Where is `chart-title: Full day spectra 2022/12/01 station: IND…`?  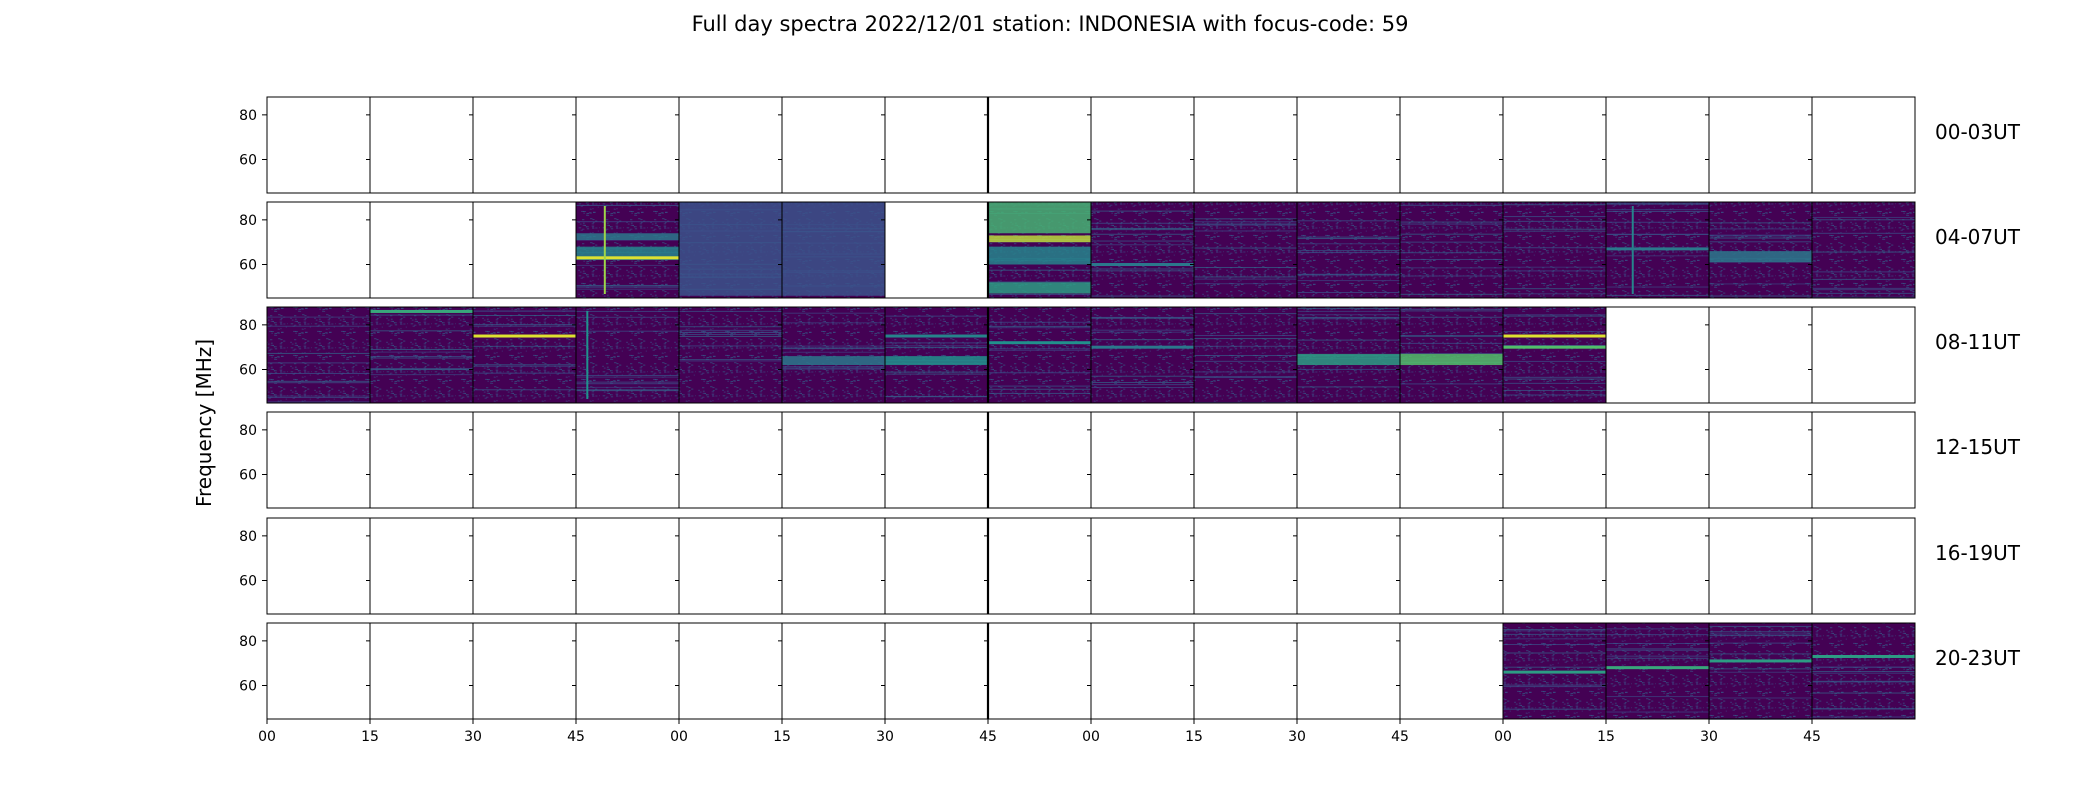
chart-title: Full day spectra 2022/12/01 station: IND… is located at coordinates (1050, 24).